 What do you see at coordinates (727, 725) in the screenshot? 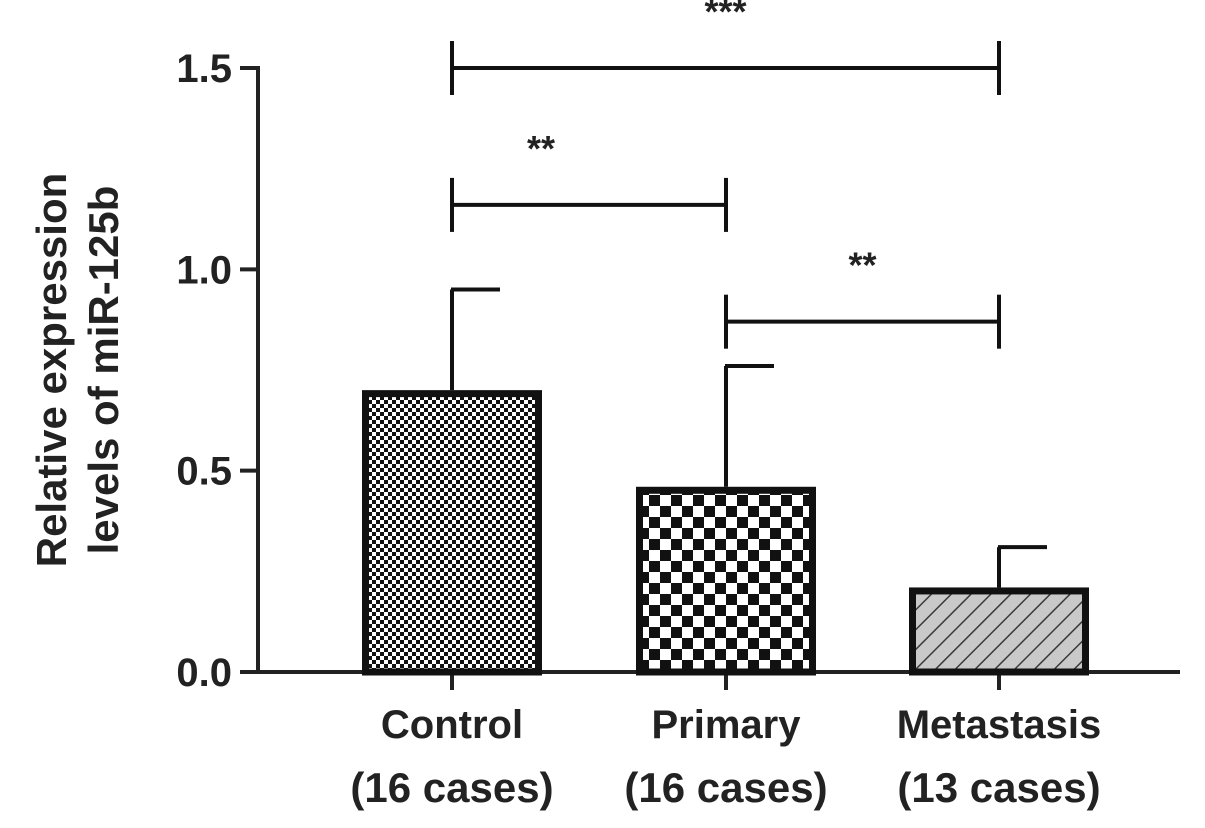
I see `x-tick-label-name: Primary` at bounding box center [727, 725].